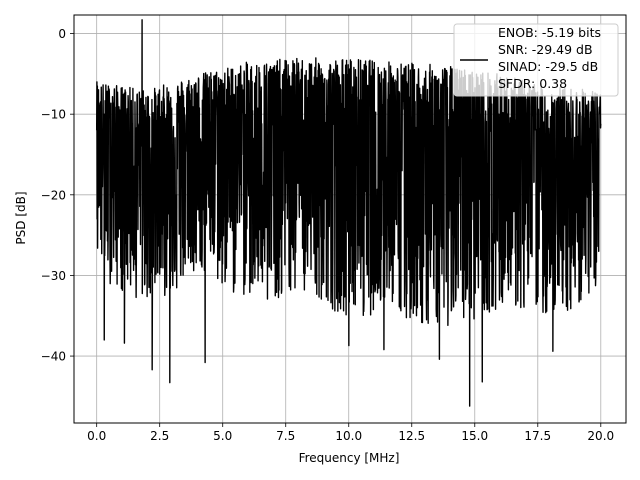  Describe the element at coordinates (53, 115) in the screenshot. I see `y-tick-label: −10` at that location.